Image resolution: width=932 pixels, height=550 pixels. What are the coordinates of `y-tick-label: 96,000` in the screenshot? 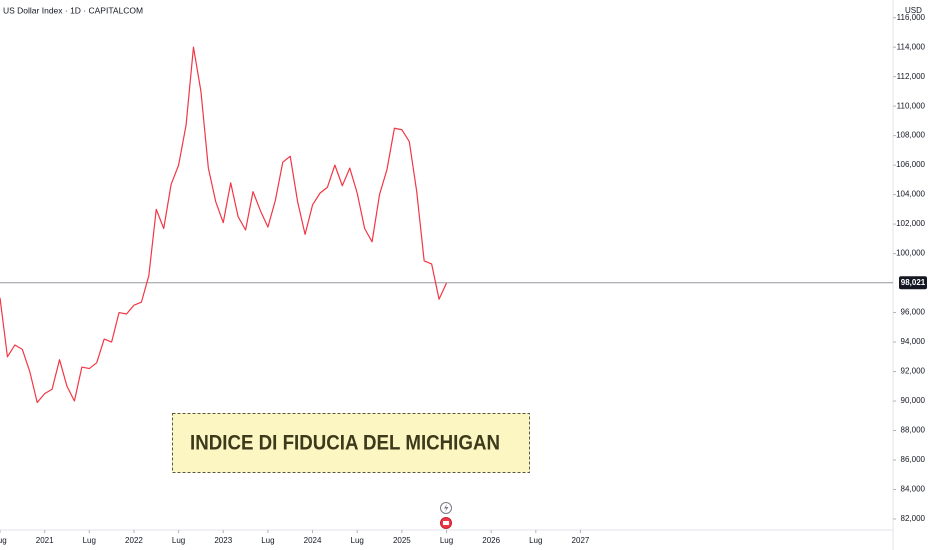 It's located at (913, 312).